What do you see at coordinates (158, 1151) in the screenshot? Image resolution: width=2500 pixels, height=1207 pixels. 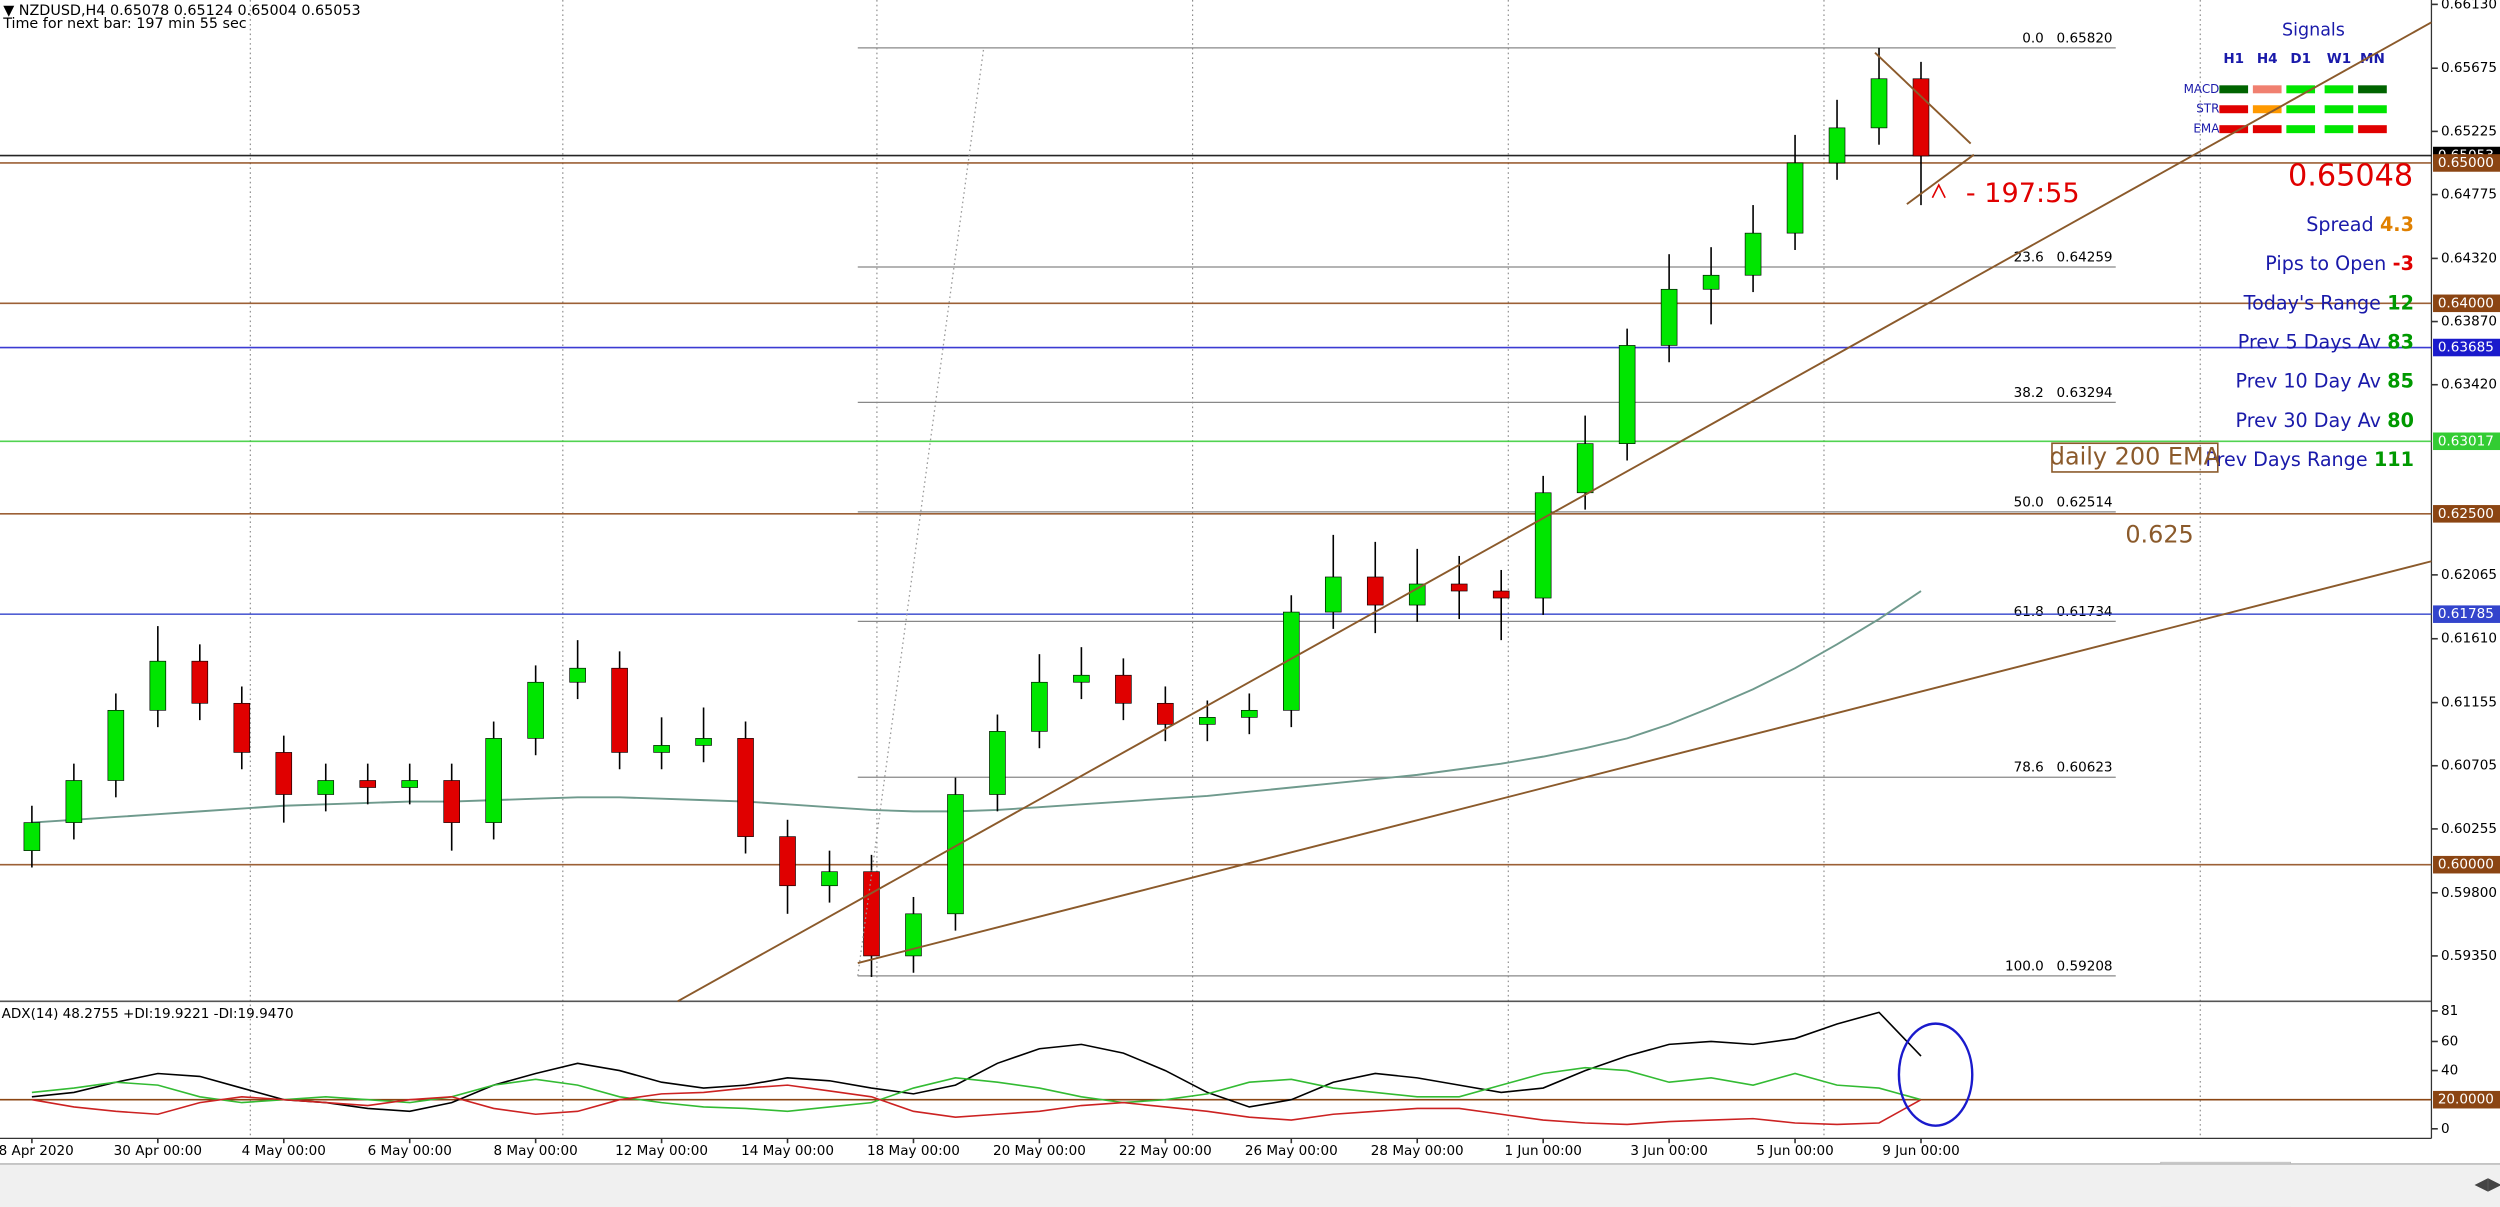 I see `x-tick-label: 30 Apr 00:00` at bounding box center [158, 1151].